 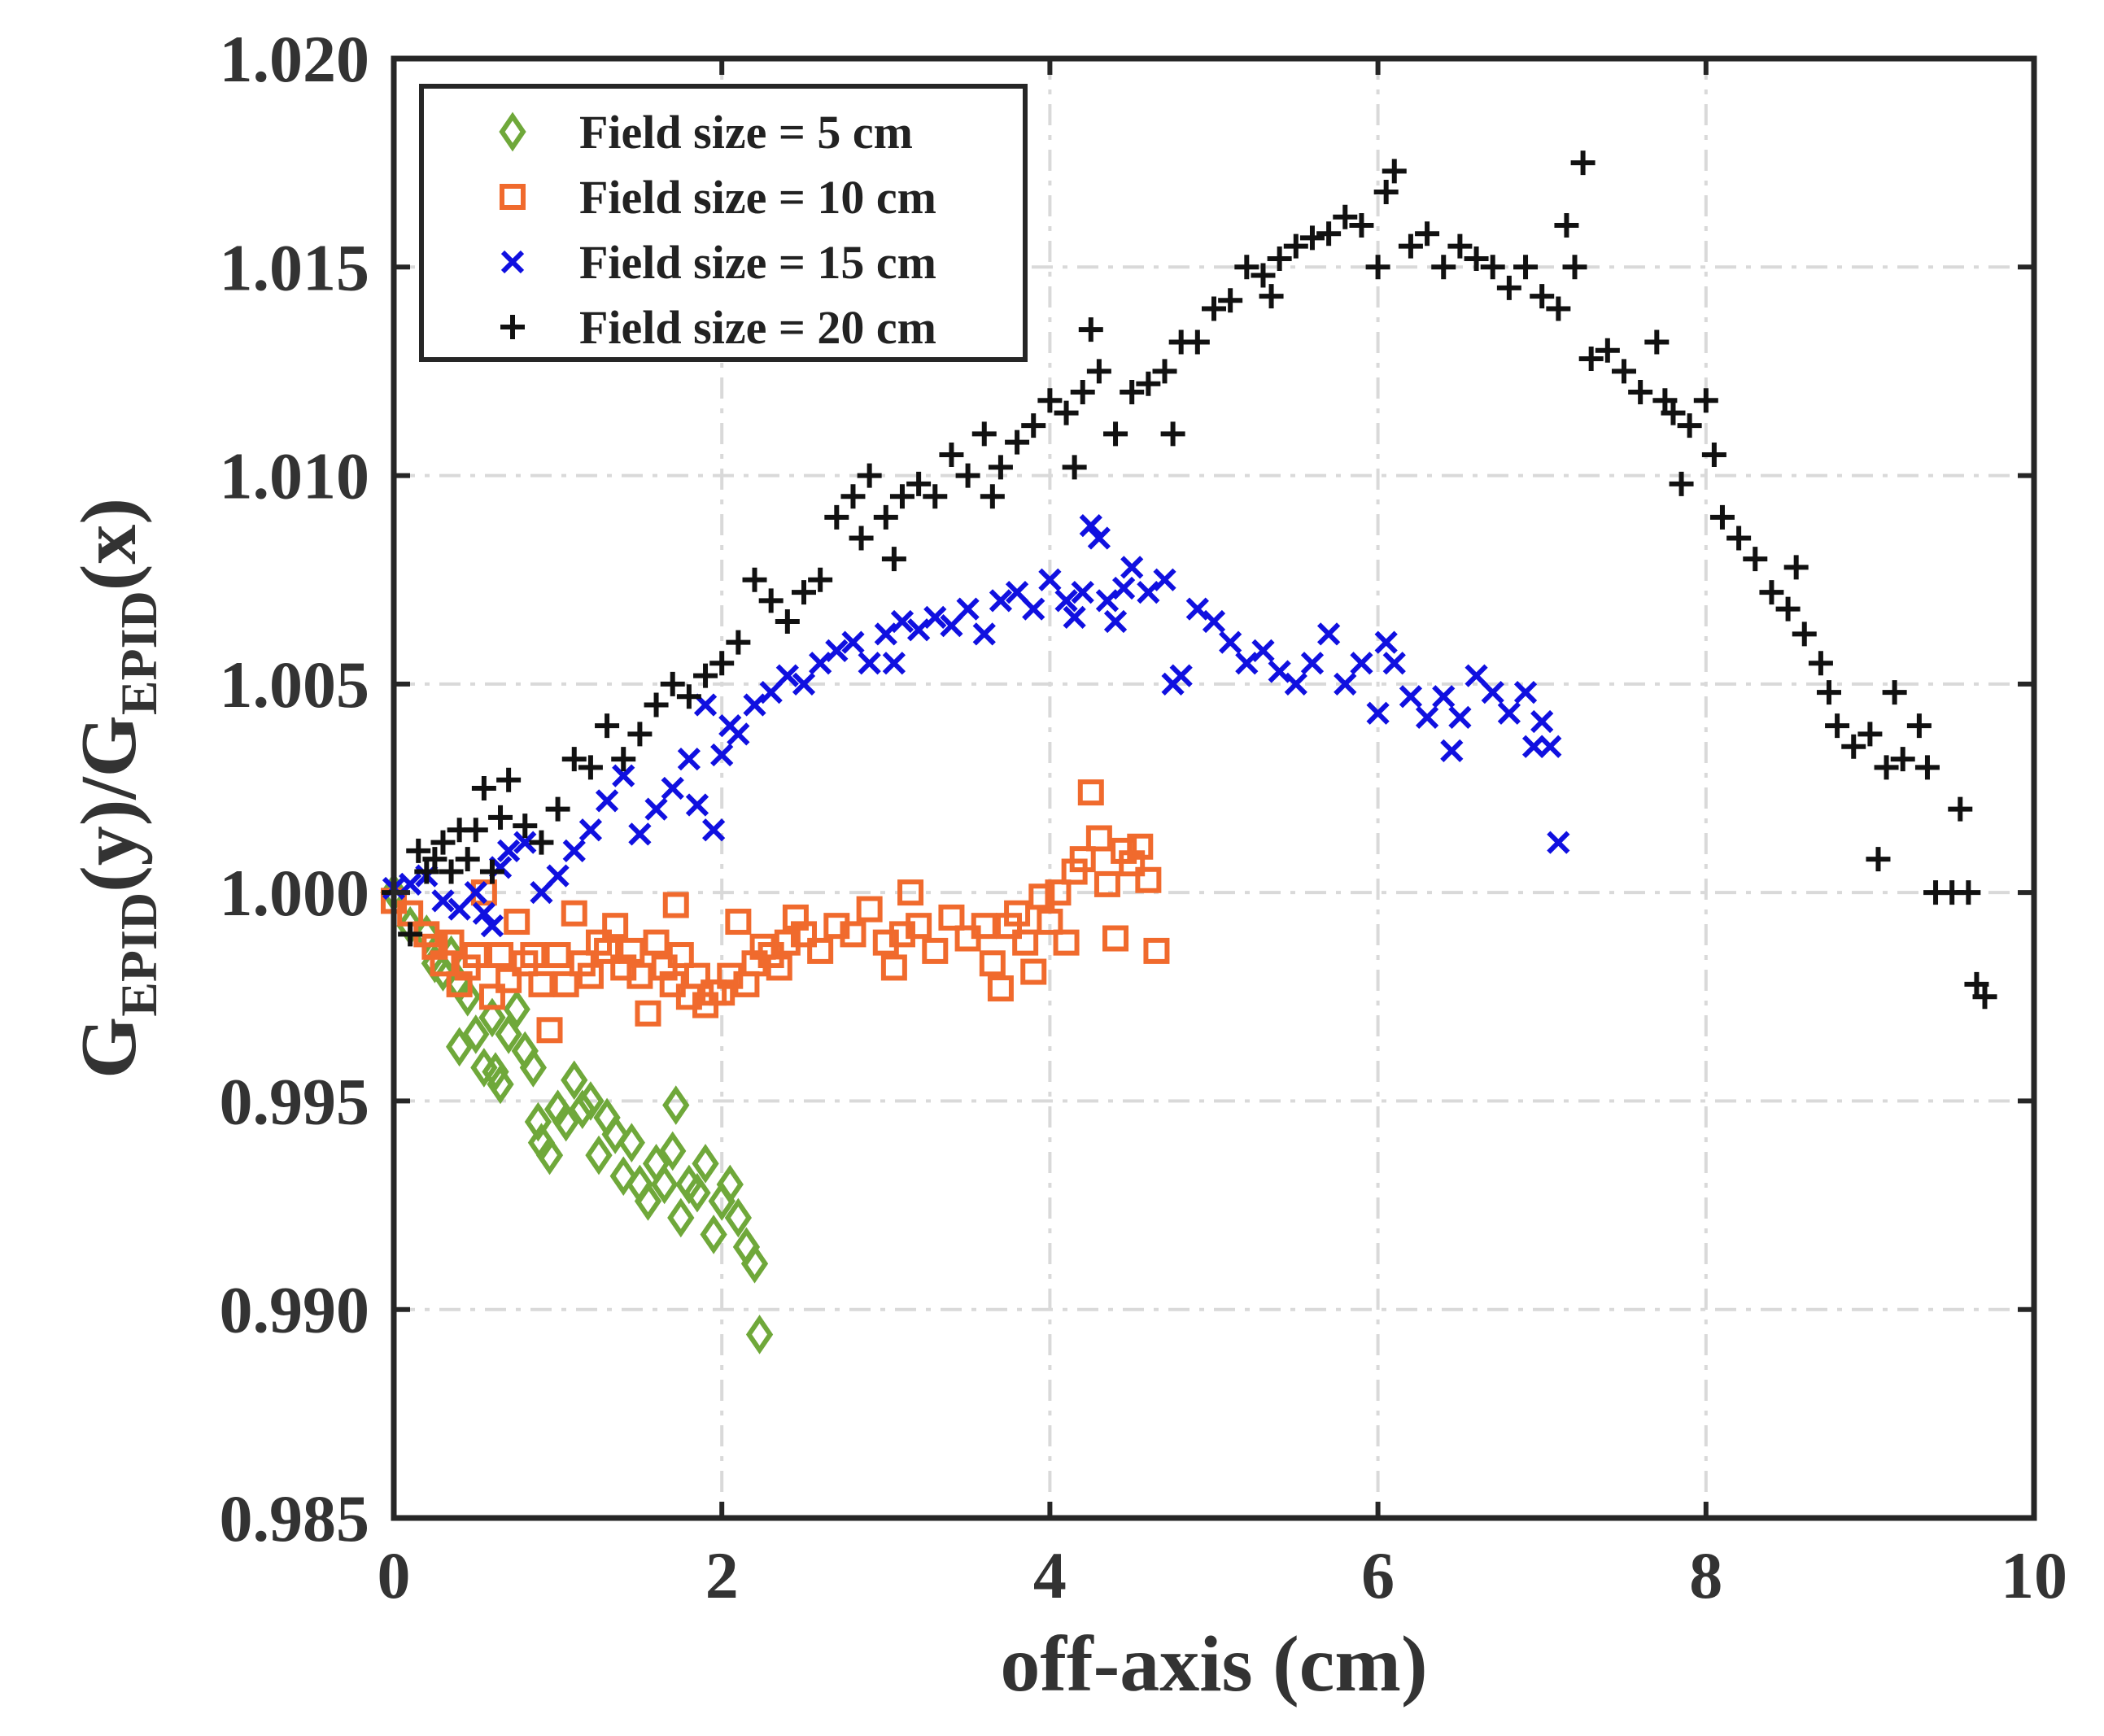 I want to click on y-tick-label: 1.015, so click(x=295, y=267).